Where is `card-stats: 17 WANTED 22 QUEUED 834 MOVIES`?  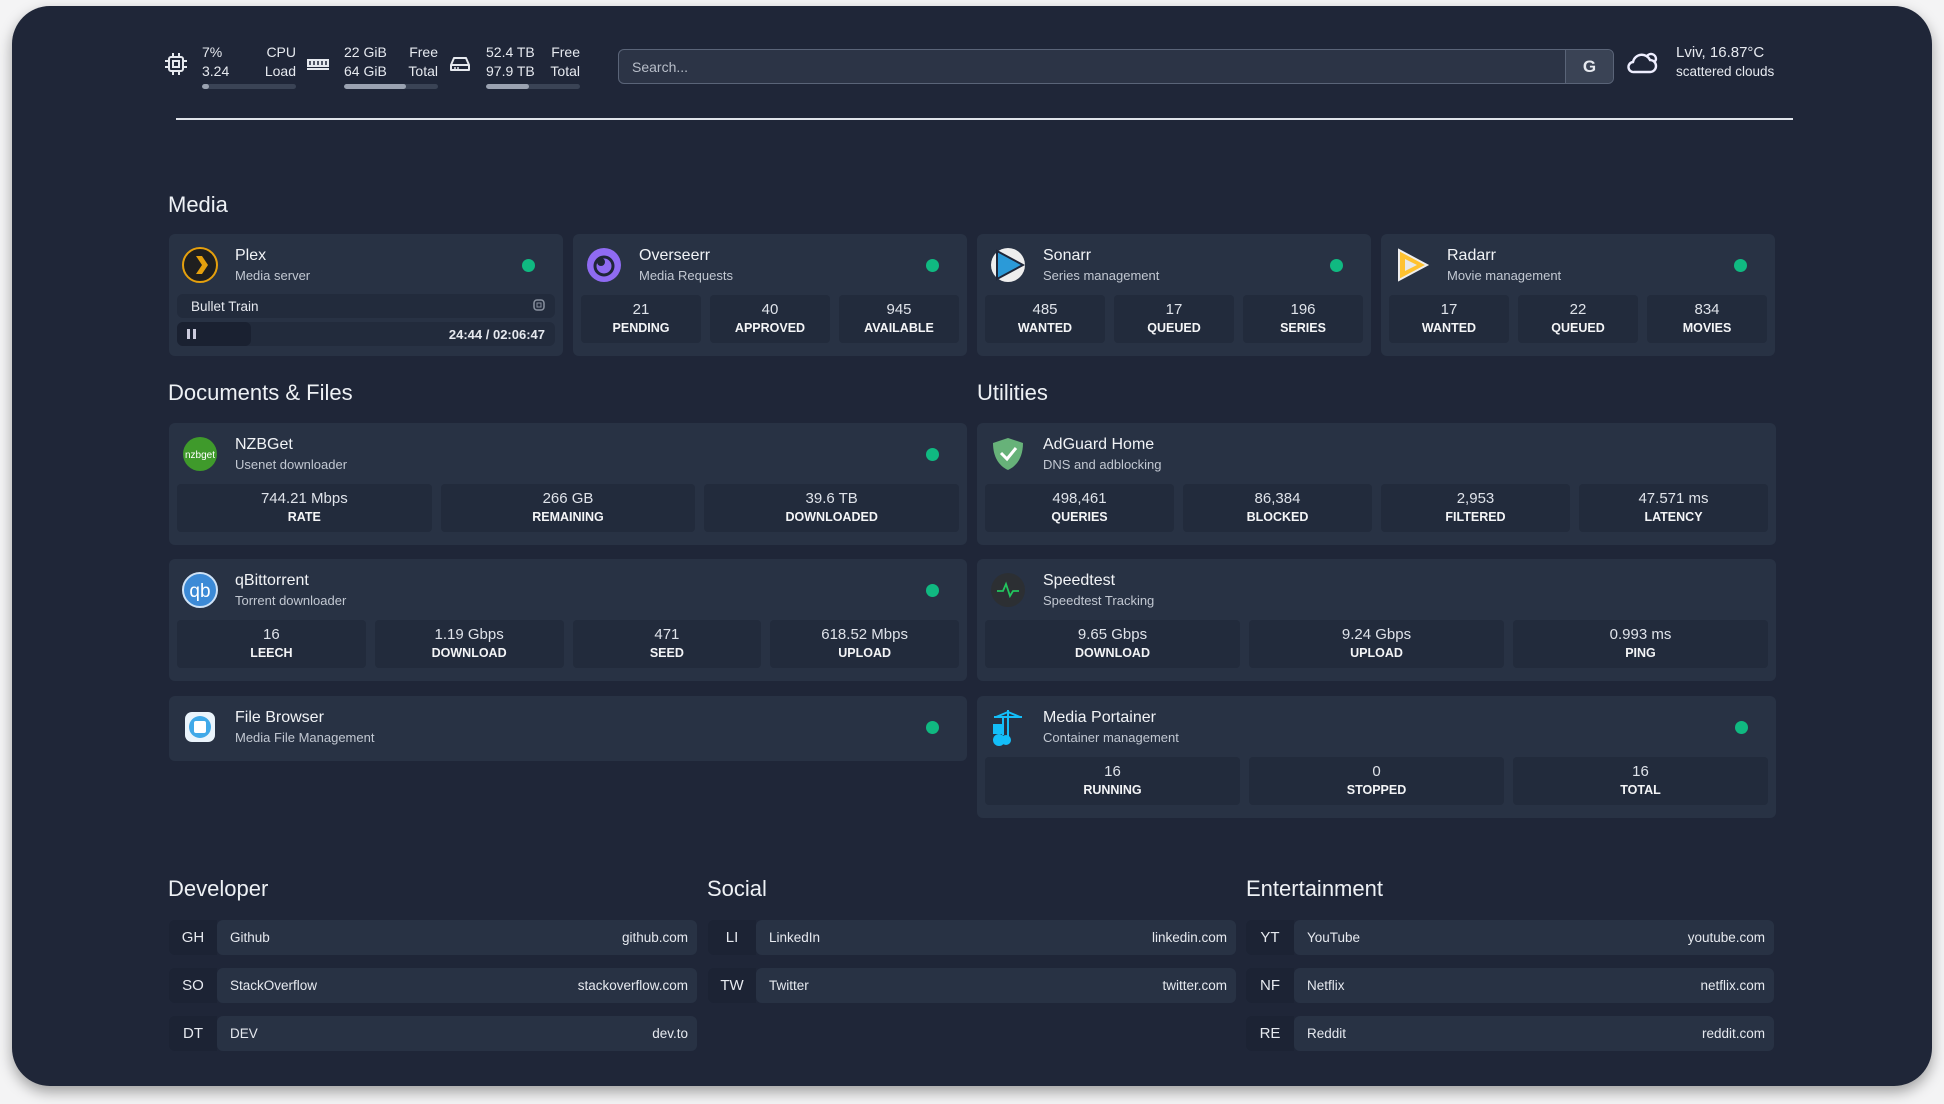
card-stats: 17 WANTED 22 QUEUED 834 MOVIES is located at coordinates (1578, 319).